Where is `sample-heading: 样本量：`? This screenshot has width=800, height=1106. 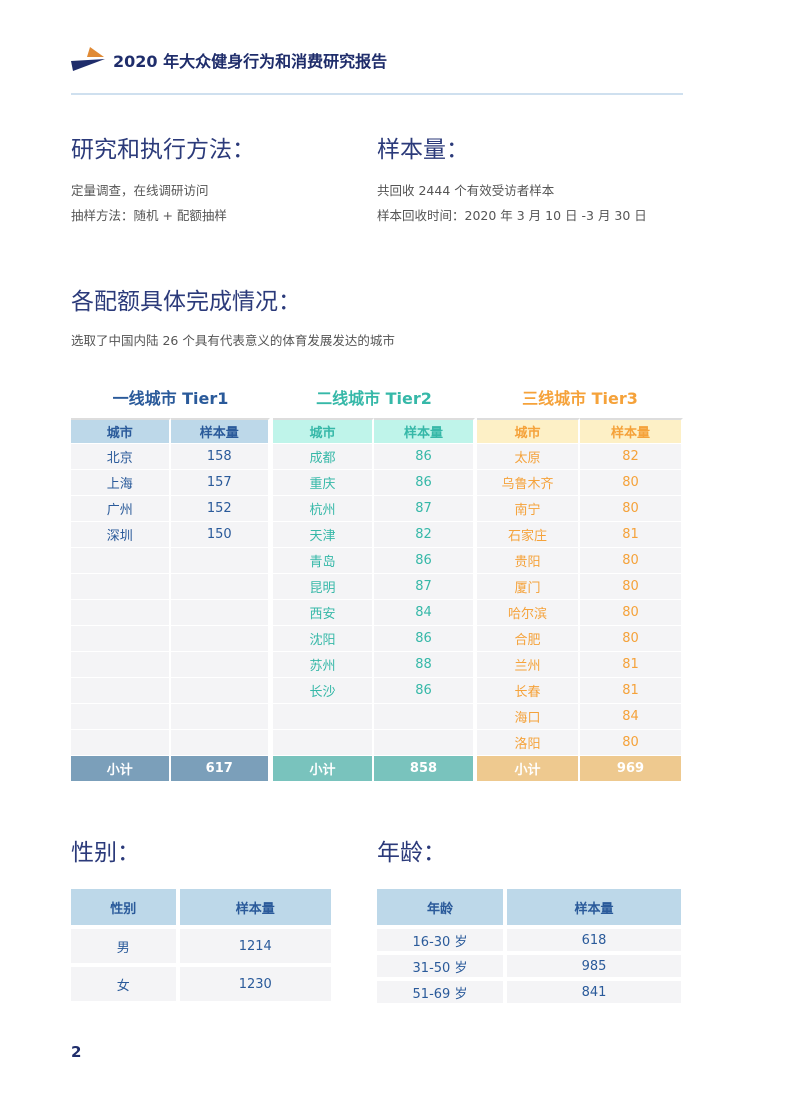
sample-heading: 样本量： is located at coordinates (423, 150).